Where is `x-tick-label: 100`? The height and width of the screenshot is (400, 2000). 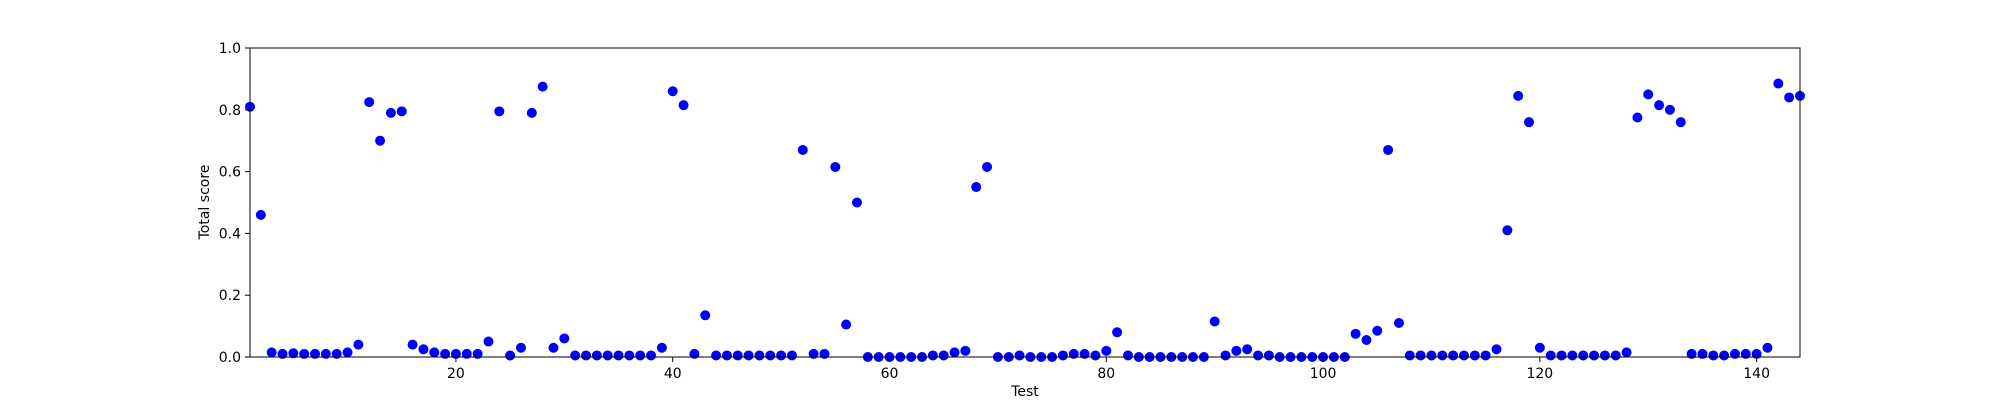 x-tick-label: 100 is located at coordinates (1323, 374).